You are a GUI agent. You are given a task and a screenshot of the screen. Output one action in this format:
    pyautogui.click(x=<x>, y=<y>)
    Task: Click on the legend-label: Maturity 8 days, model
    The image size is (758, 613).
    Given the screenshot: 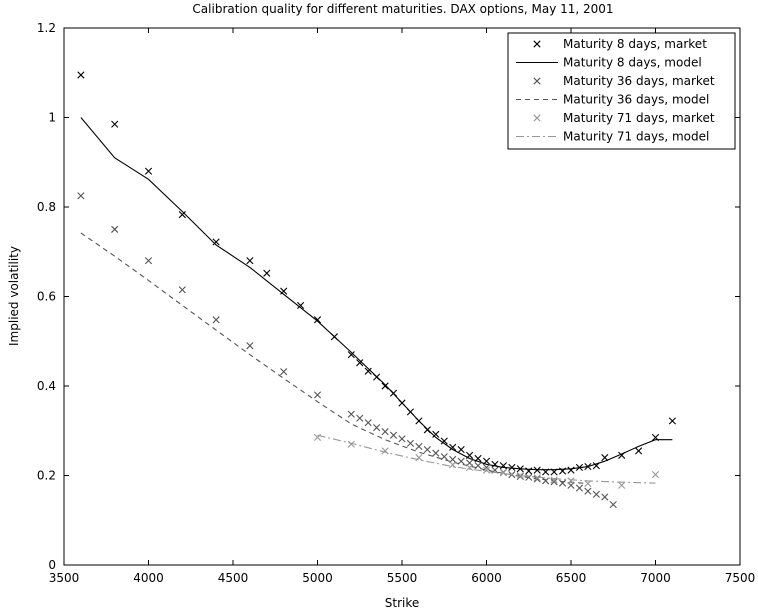 What is the action you would take?
    pyautogui.click(x=632, y=63)
    